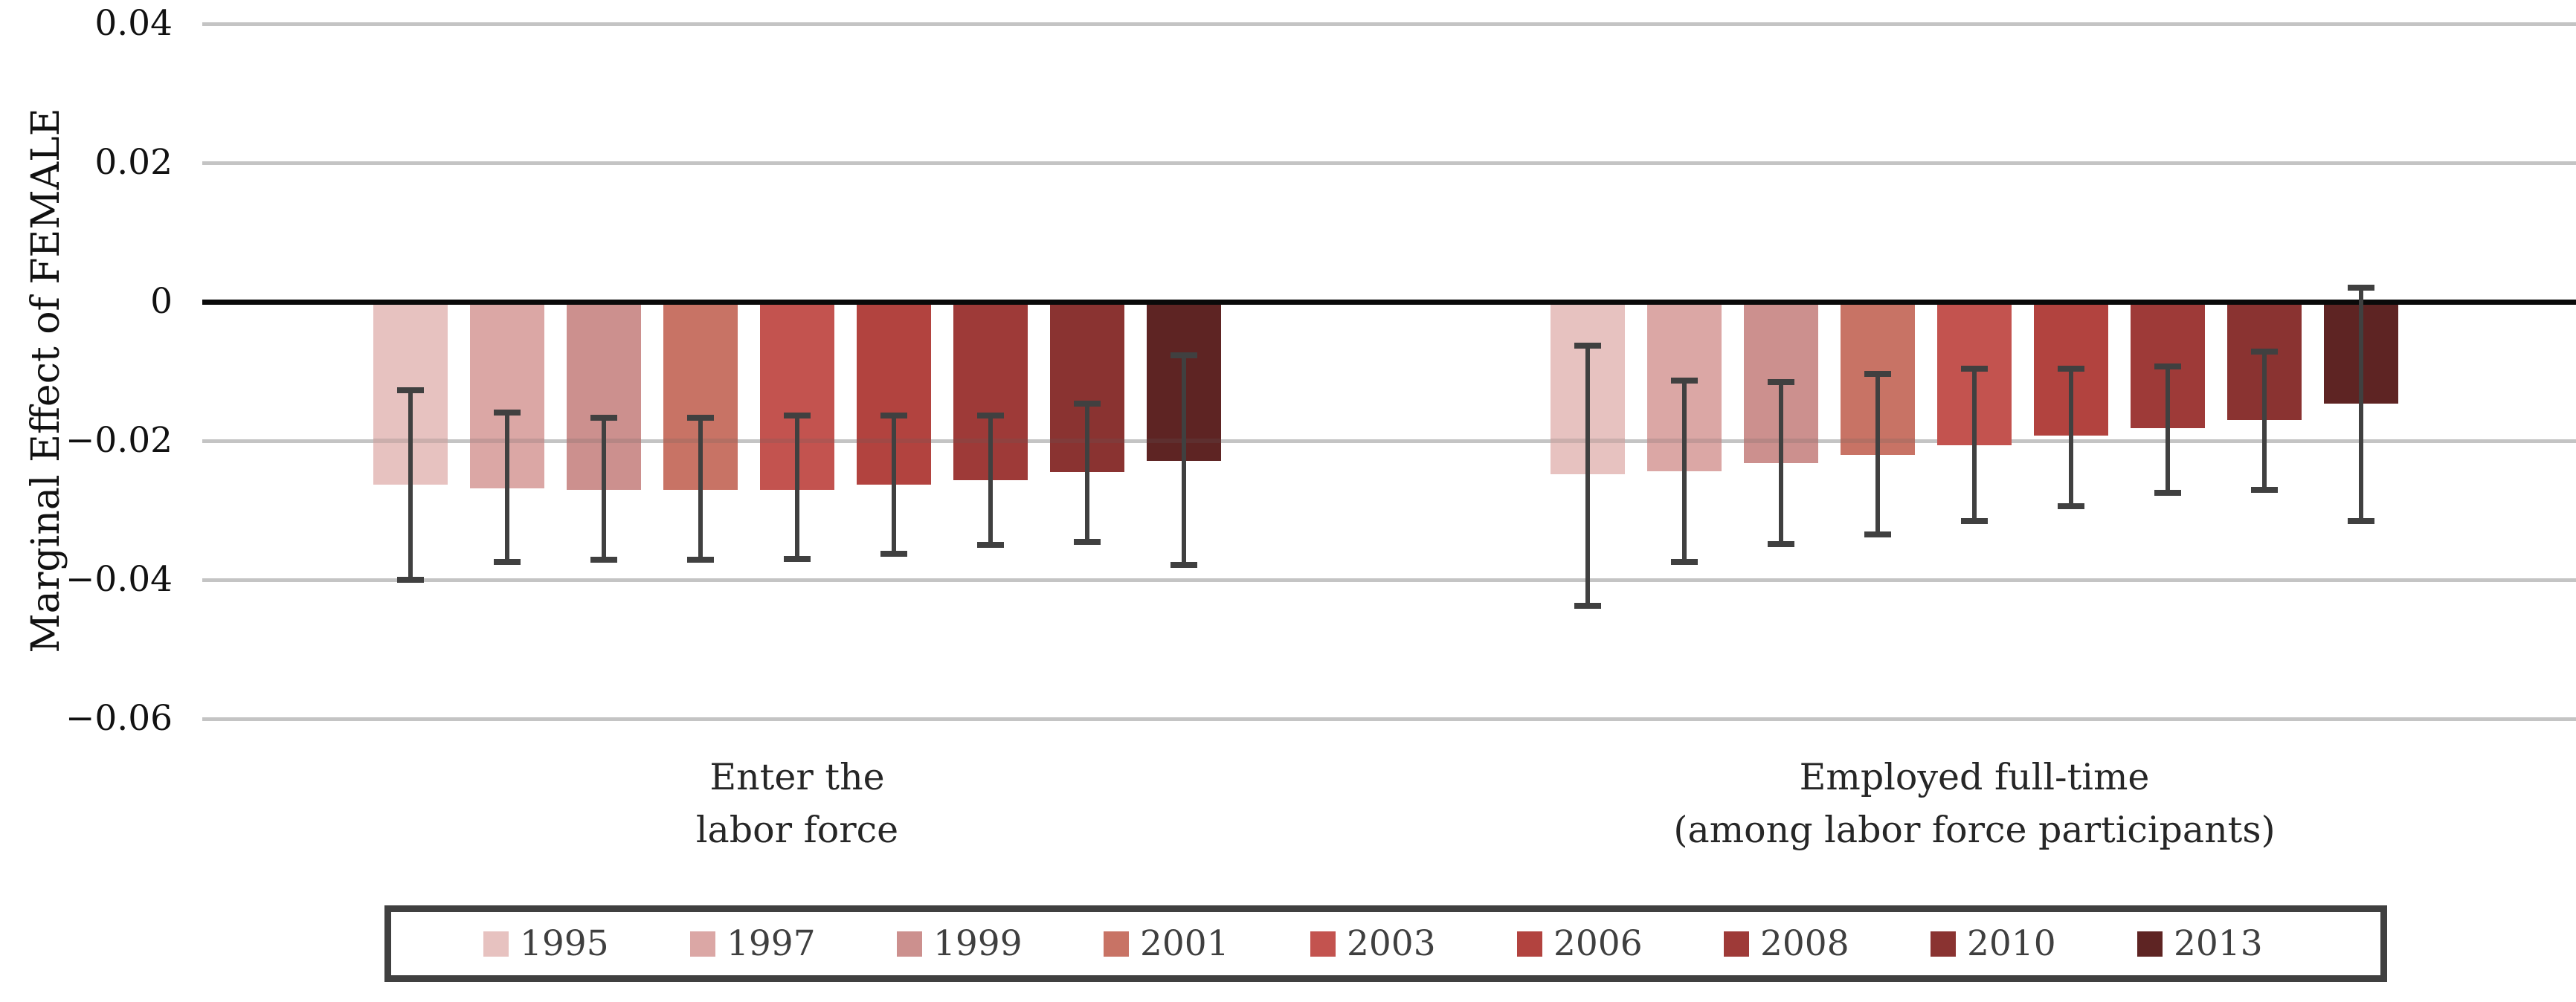  What do you see at coordinates (1389, 163) in the screenshot?
I see `gridline-0.02` at bounding box center [1389, 163].